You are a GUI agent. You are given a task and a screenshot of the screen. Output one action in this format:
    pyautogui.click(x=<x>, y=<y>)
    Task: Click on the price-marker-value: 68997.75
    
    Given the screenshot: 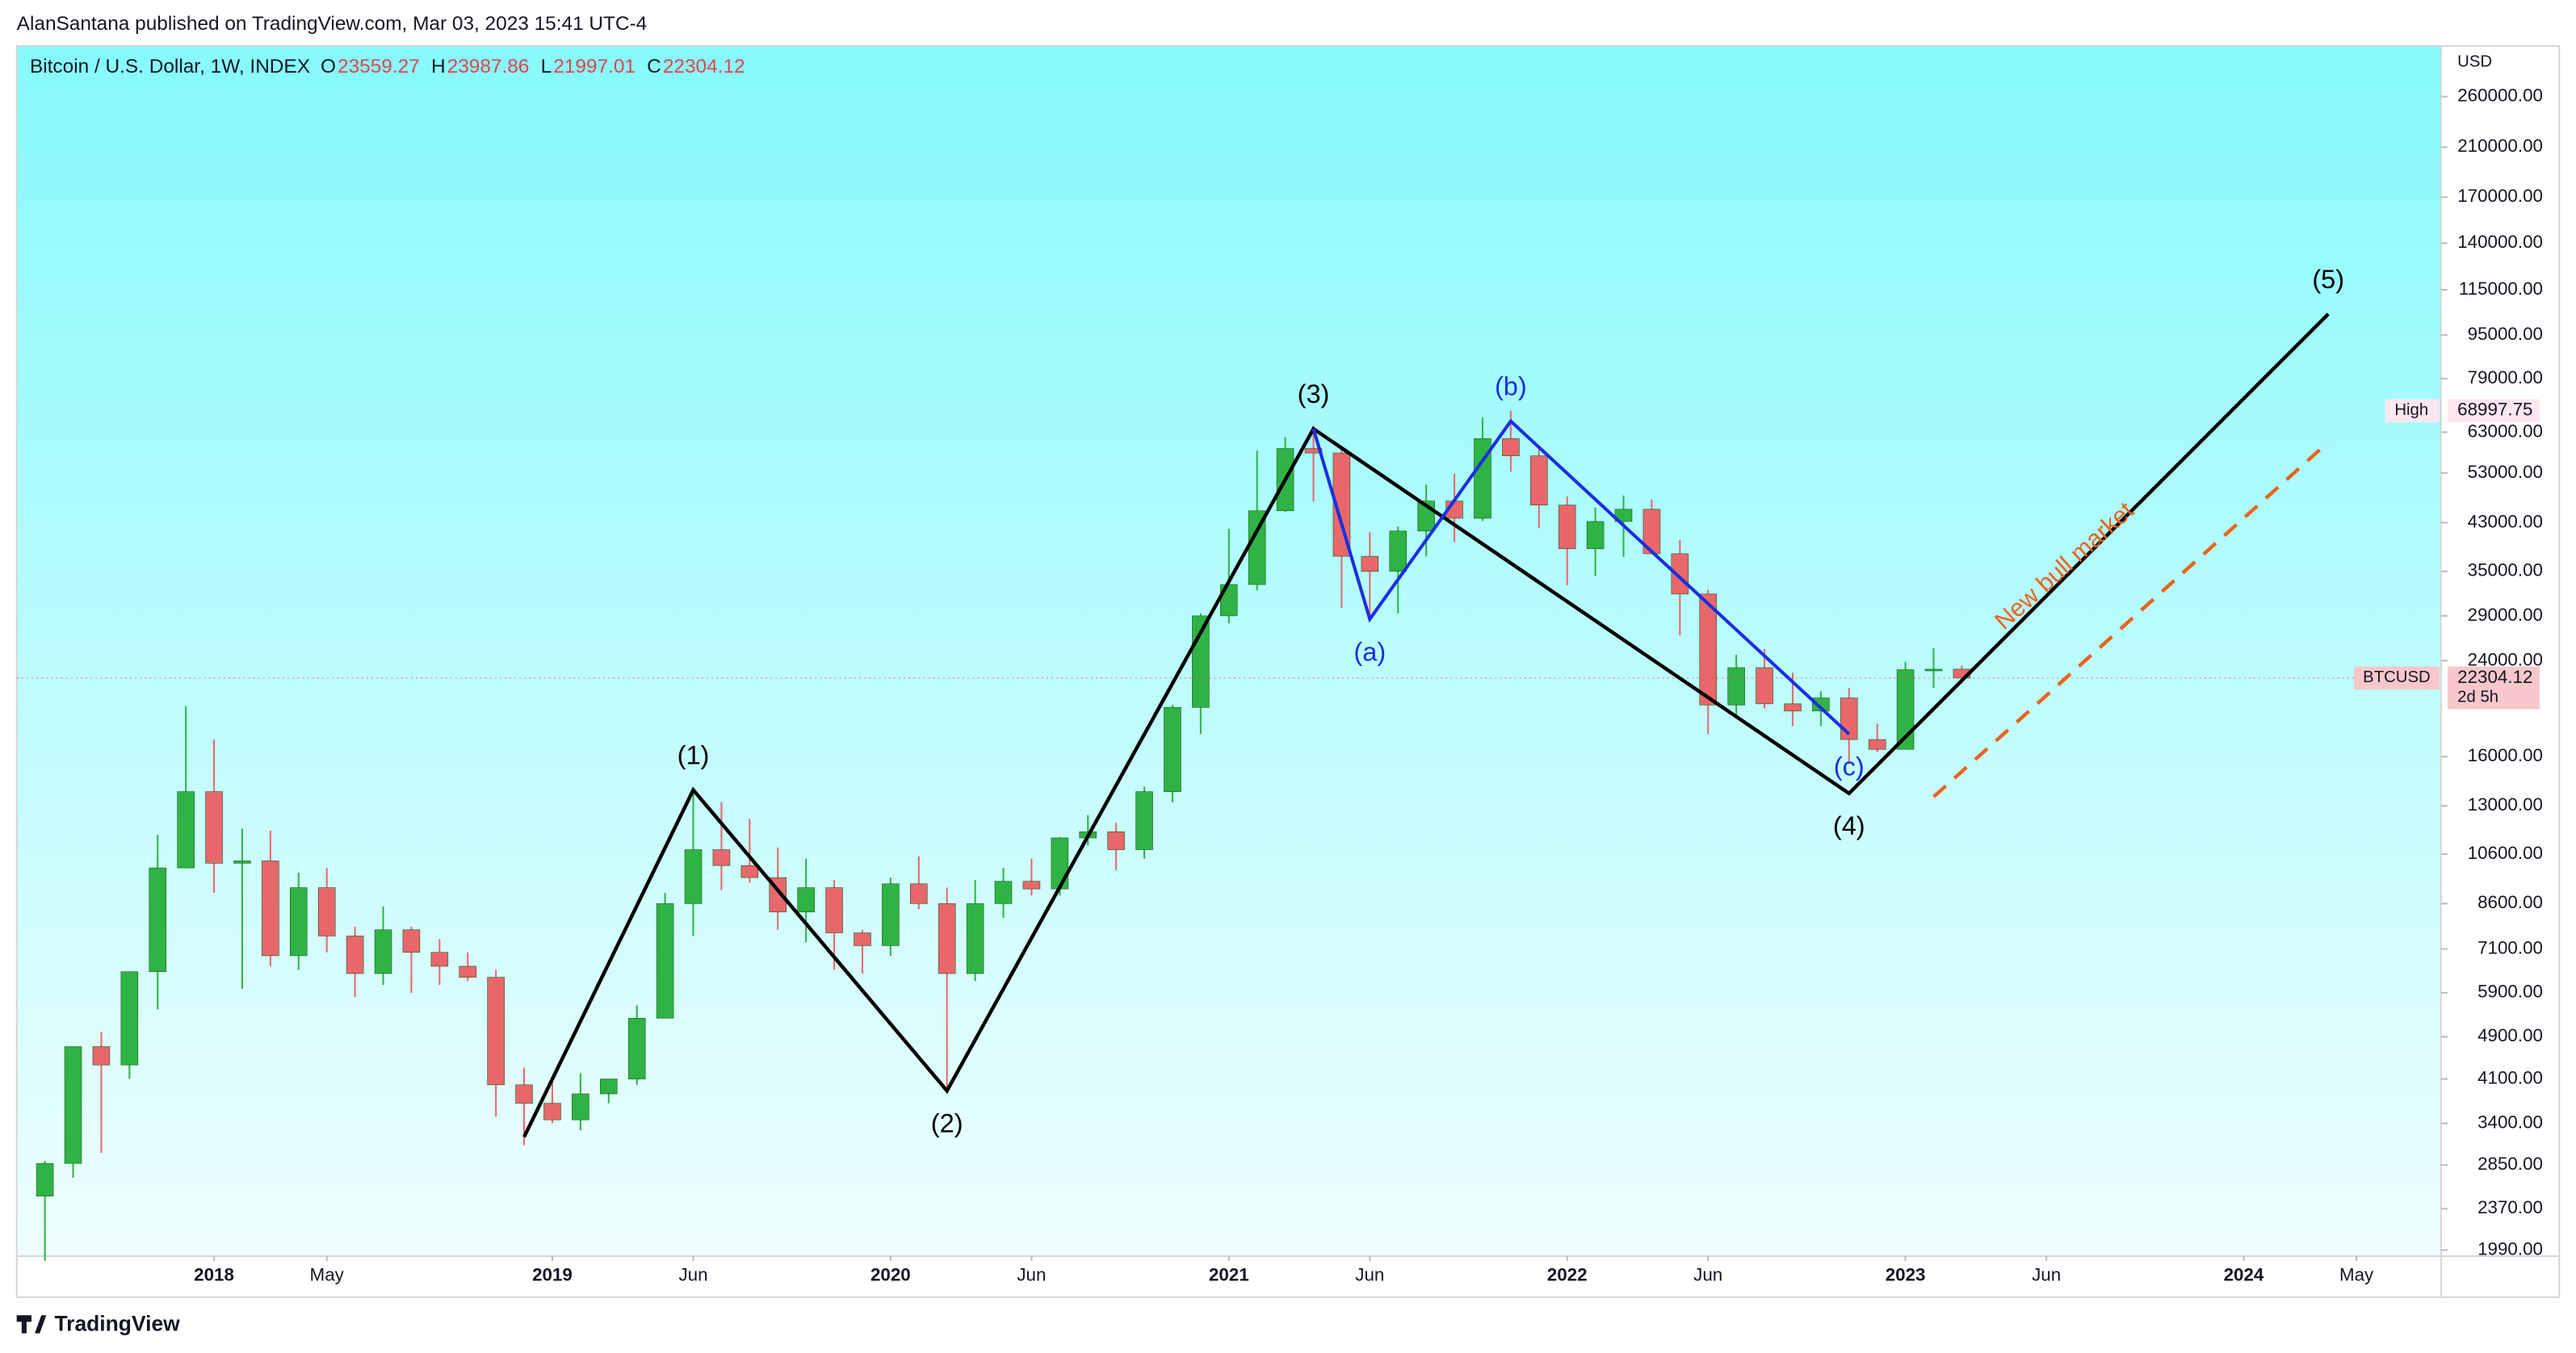 What is the action you would take?
    pyautogui.click(x=2494, y=410)
    